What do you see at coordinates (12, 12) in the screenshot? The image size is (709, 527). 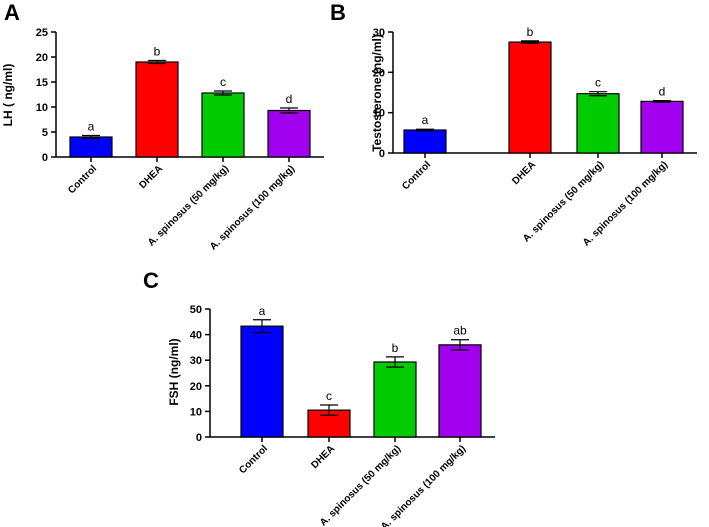 I see `panel-letter: A` at bounding box center [12, 12].